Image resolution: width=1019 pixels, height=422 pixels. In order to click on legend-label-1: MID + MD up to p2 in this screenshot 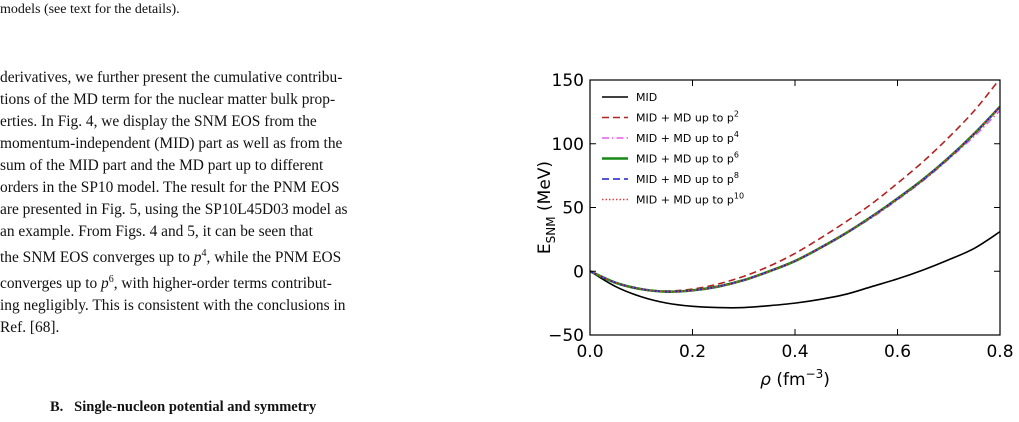, I will do `click(687, 117)`.